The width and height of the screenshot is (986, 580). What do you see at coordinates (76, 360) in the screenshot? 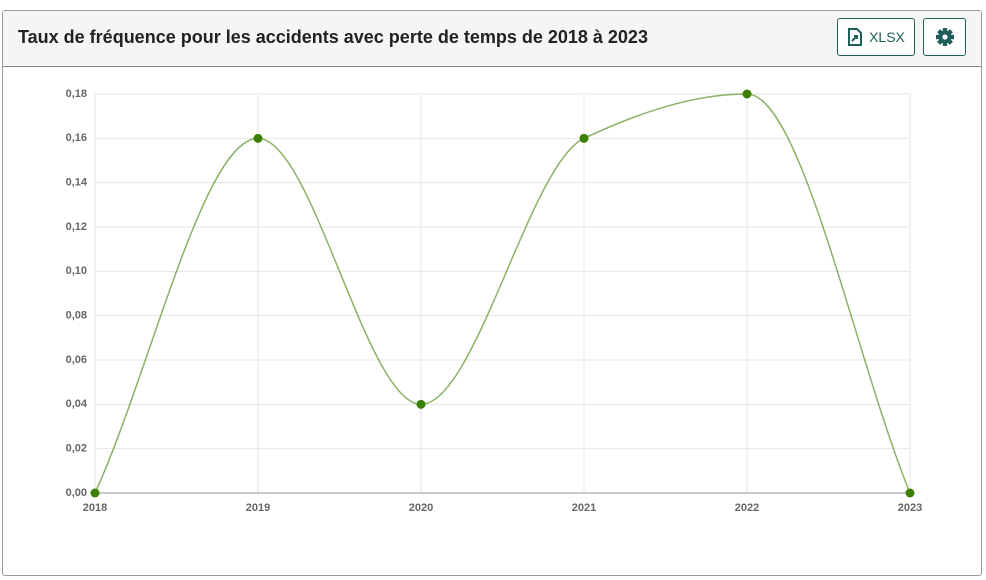
I see `y-tick-label: 0,06` at bounding box center [76, 360].